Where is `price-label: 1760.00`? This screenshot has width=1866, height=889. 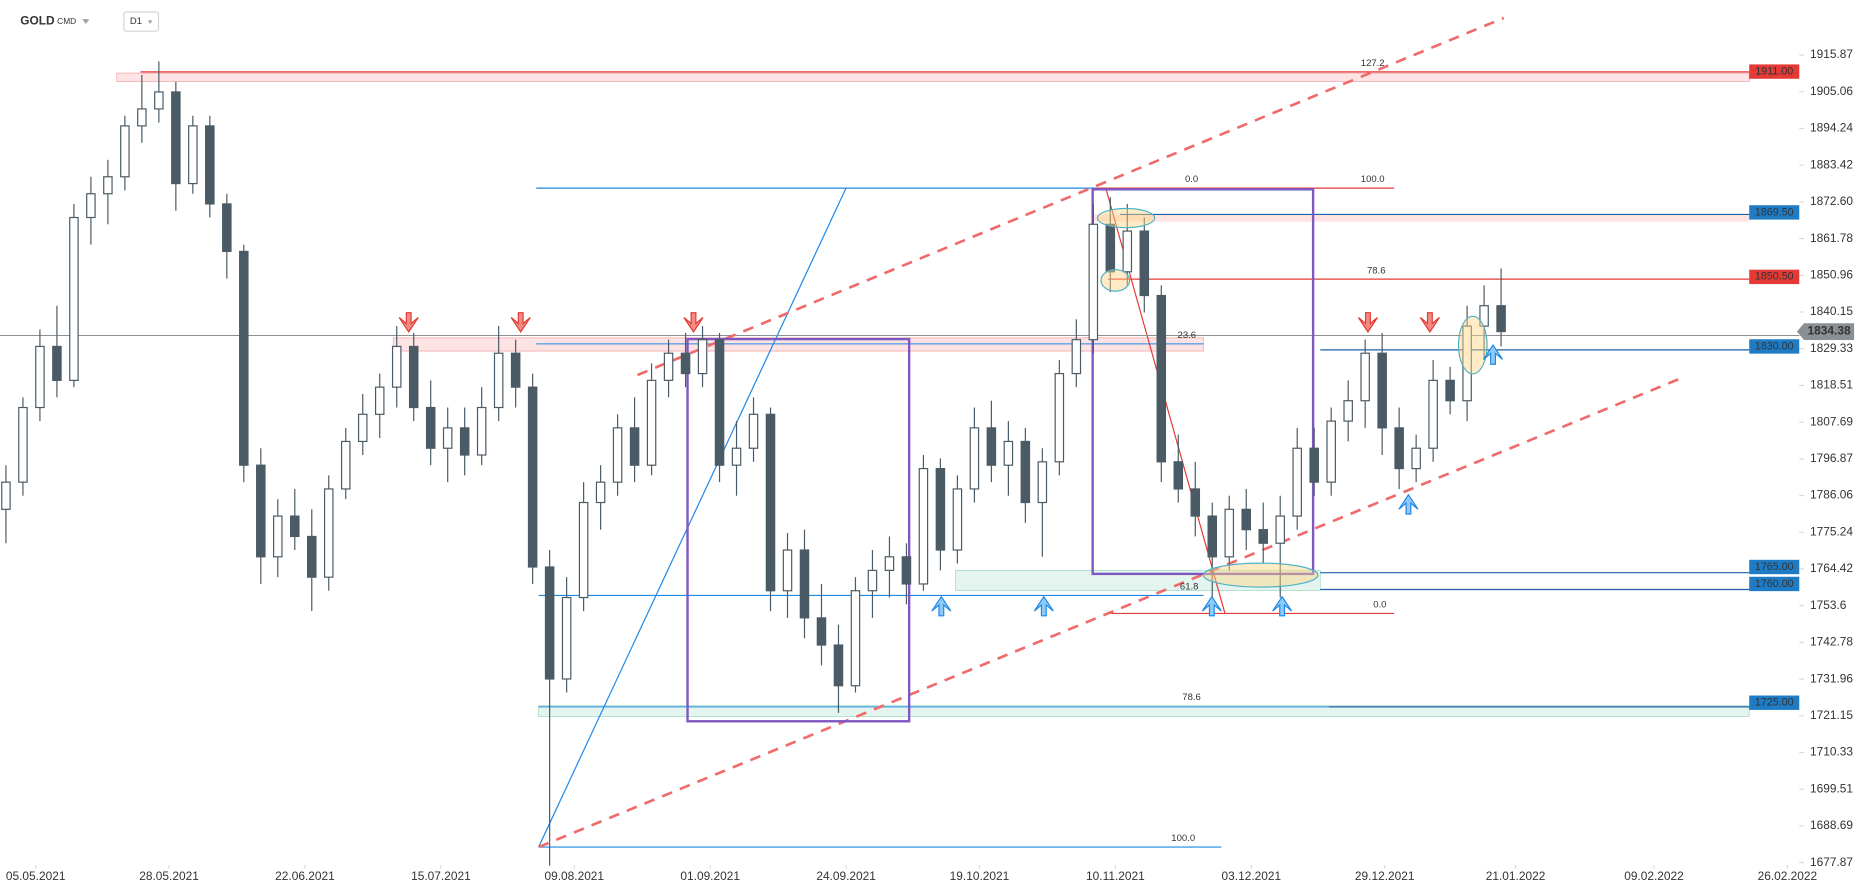
price-label: 1760.00 is located at coordinates (1774, 584).